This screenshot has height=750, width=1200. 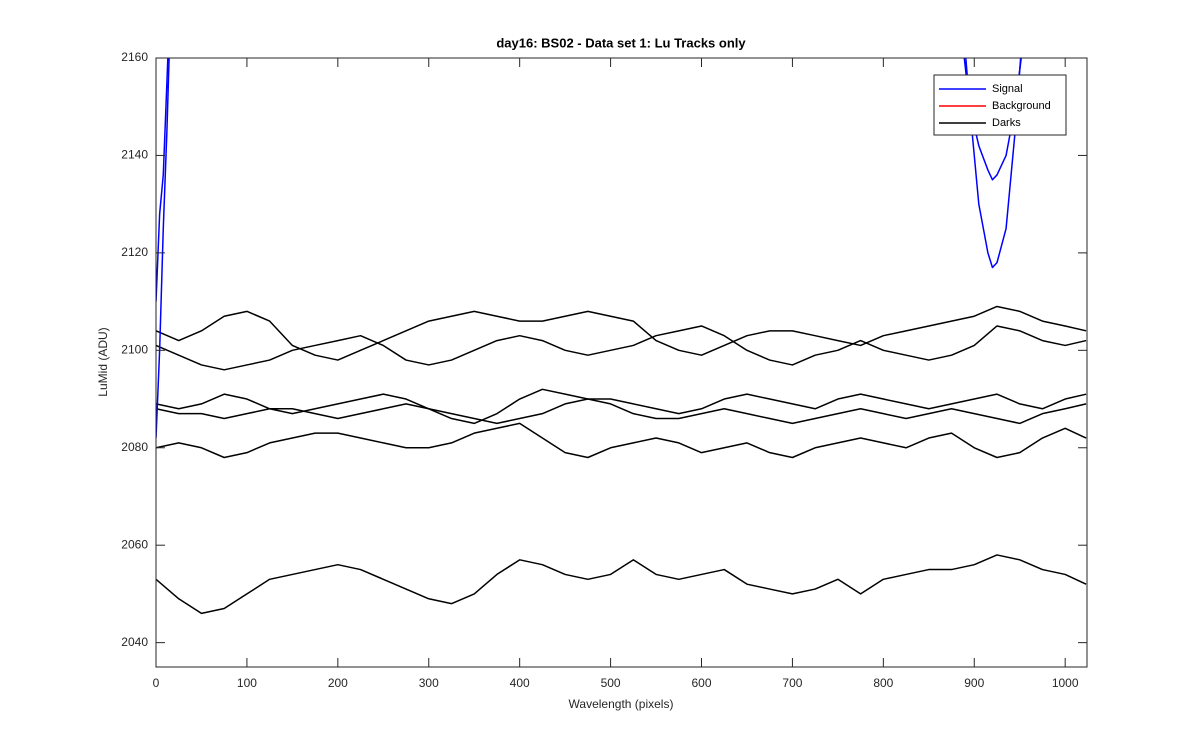 I want to click on x-tick-label: 0, so click(x=156, y=683).